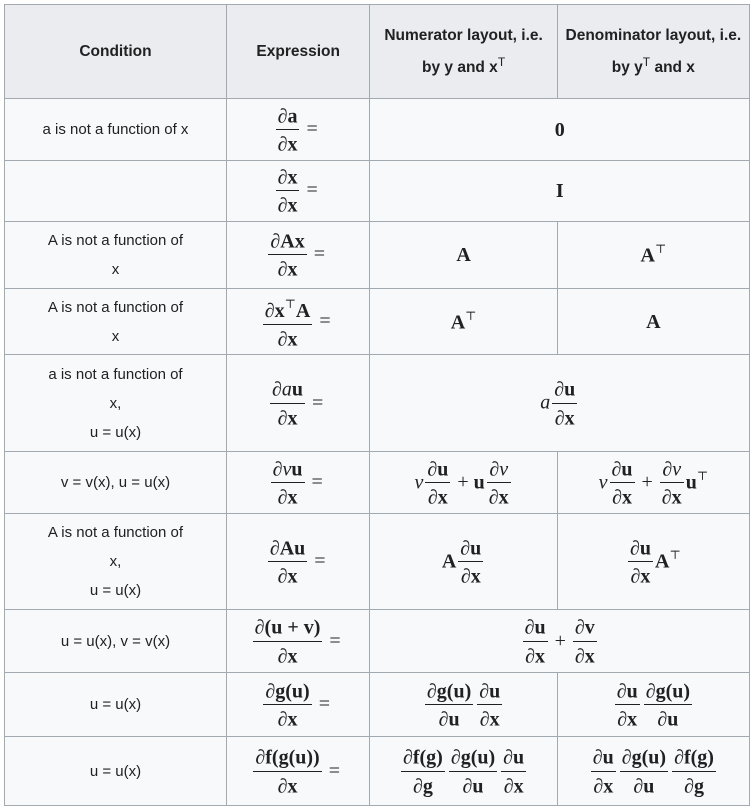 The width and height of the screenshot is (754, 811). What do you see at coordinates (115, 483) in the screenshot?
I see `condition-cell: v = v(x), u = u(x)` at bounding box center [115, 483].